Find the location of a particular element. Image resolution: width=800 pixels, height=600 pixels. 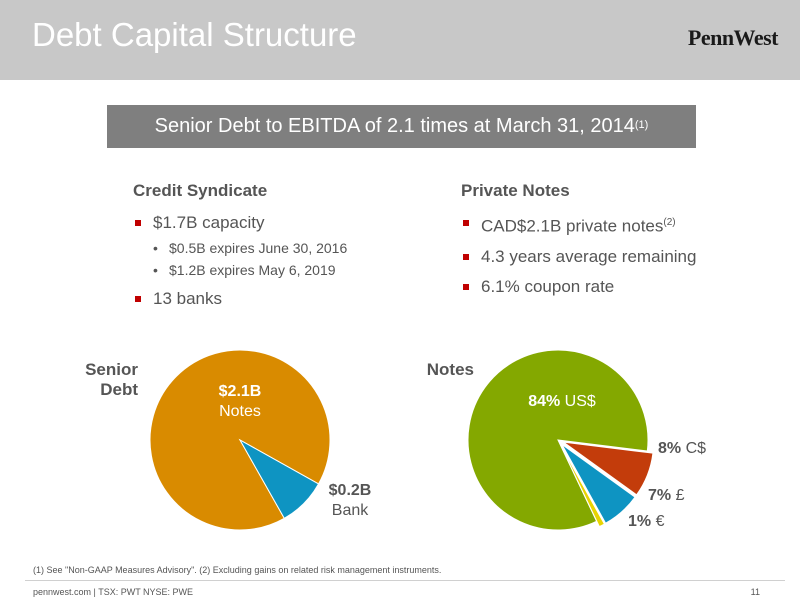

us-label: US$ is located at coordinates (580, 401).